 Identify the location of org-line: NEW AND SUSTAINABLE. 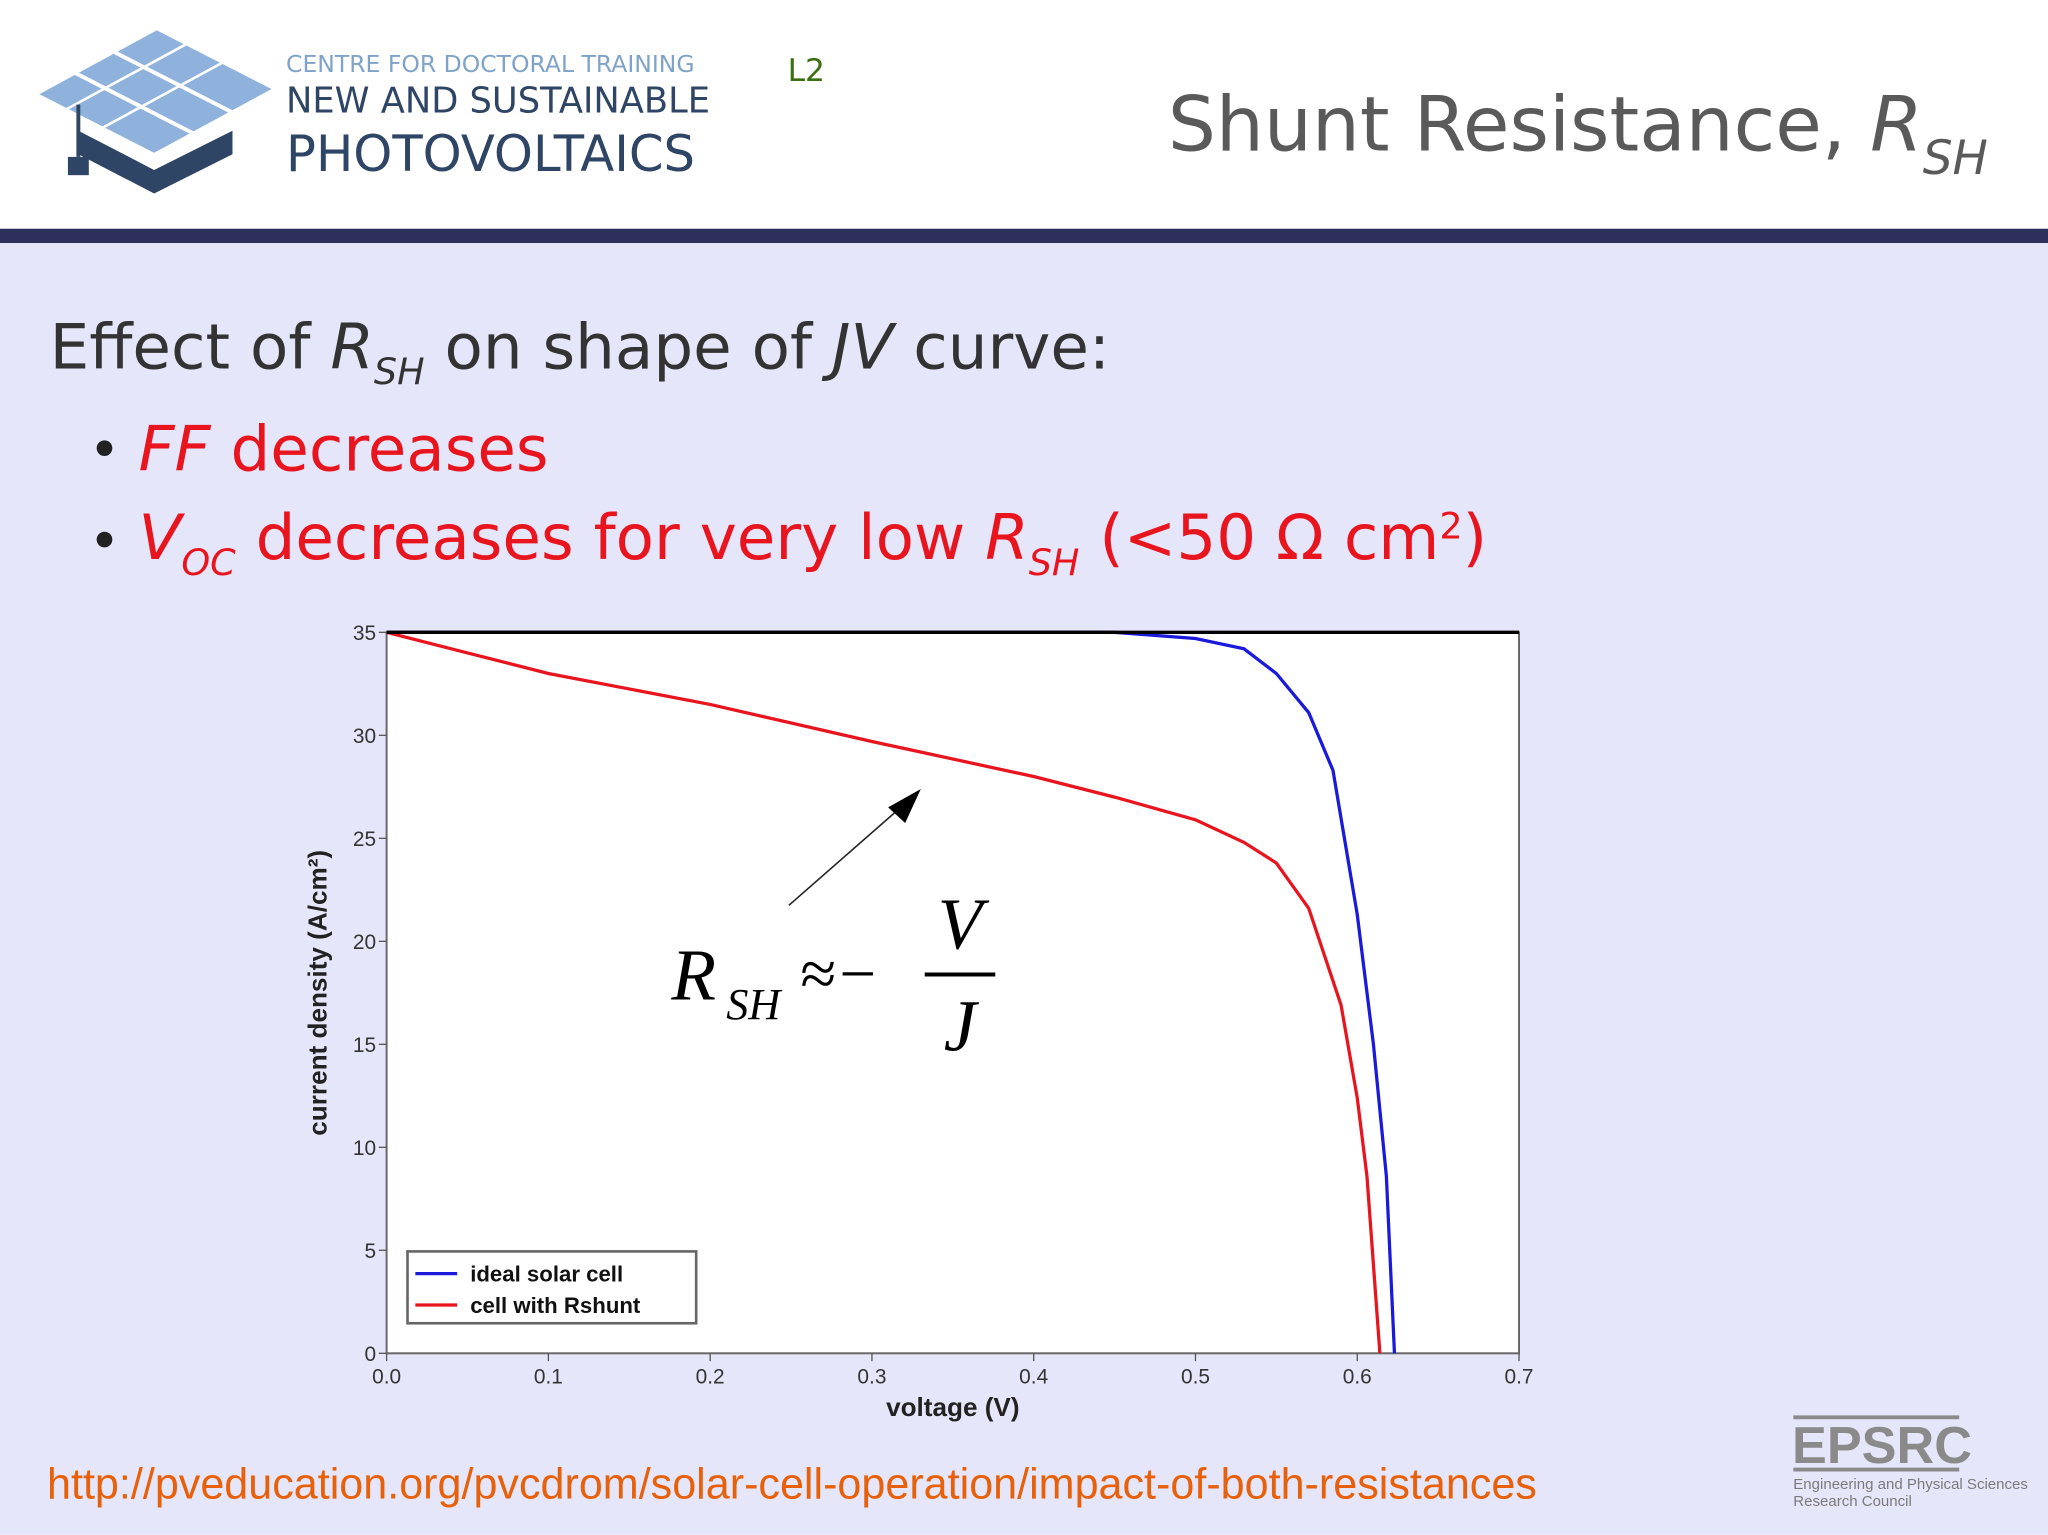
(498, 100).